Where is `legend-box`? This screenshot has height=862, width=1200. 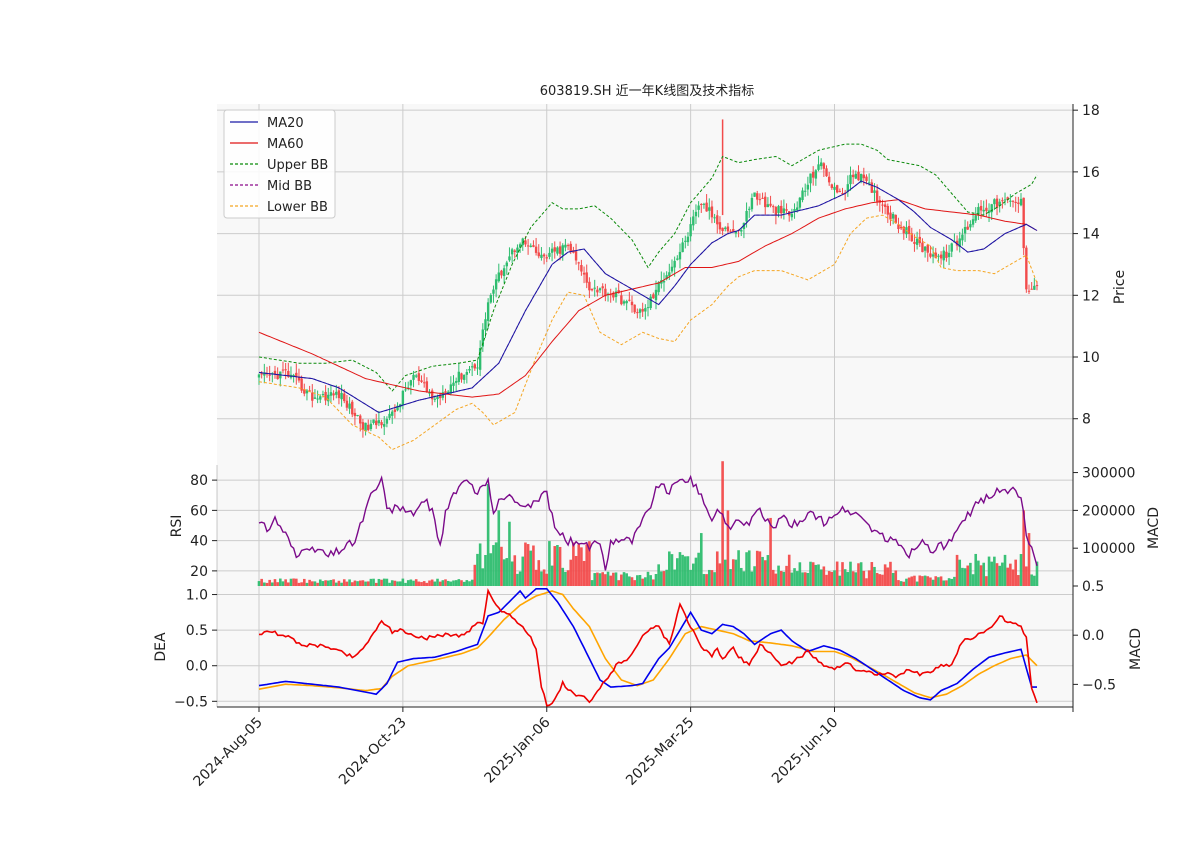
legend-box is located at coordinates (279, 164).